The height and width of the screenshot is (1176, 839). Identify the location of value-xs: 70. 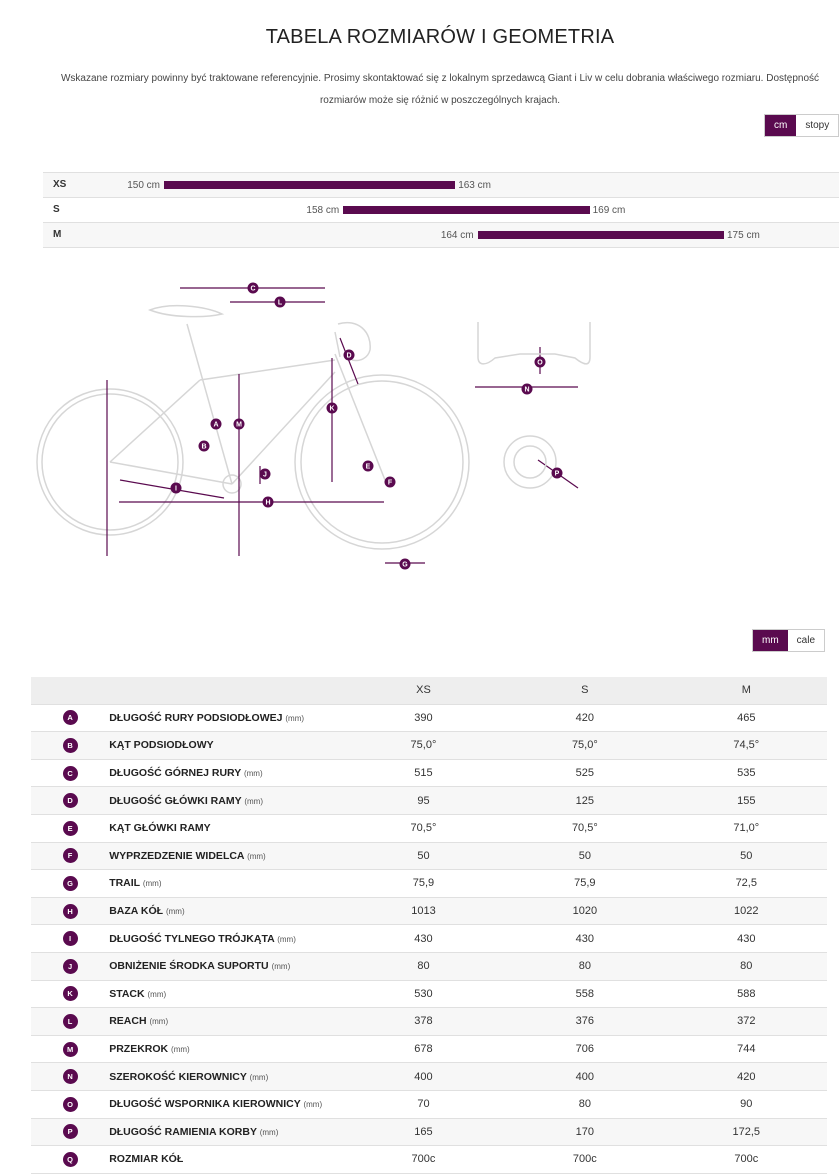
(423, 1104).